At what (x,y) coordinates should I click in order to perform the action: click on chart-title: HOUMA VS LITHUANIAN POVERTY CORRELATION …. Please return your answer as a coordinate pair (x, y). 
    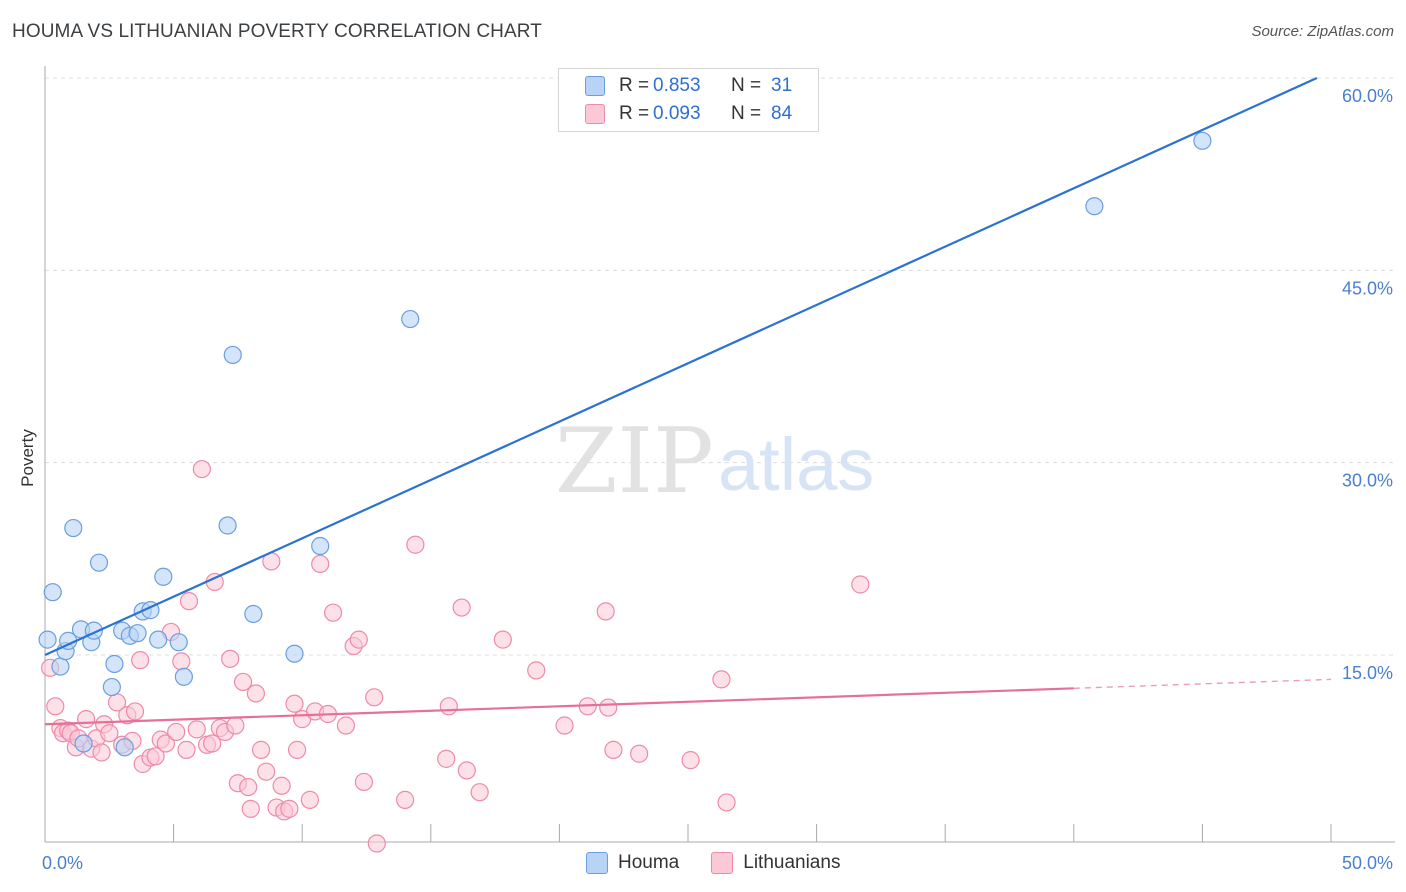
    Looking at the image, I should click on (277, 31).